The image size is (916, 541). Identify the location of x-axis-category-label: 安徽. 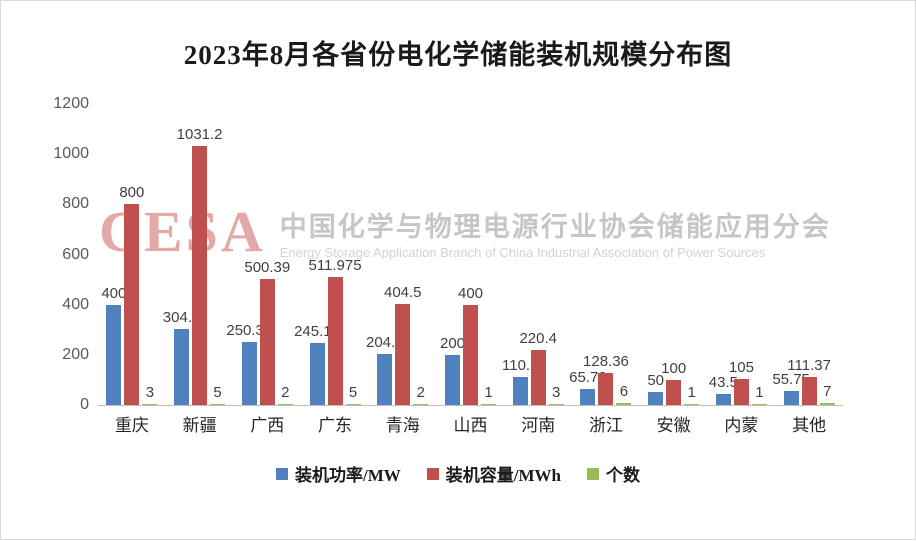
(673, 425).